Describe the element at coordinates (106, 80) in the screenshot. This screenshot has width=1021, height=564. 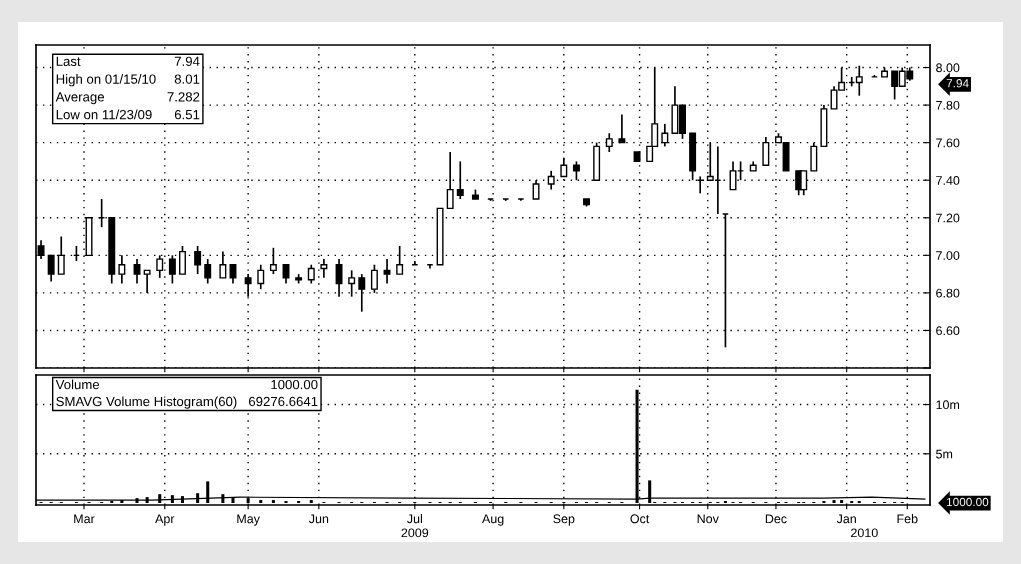
I see `annotation: High on 01/15/10` at that location.